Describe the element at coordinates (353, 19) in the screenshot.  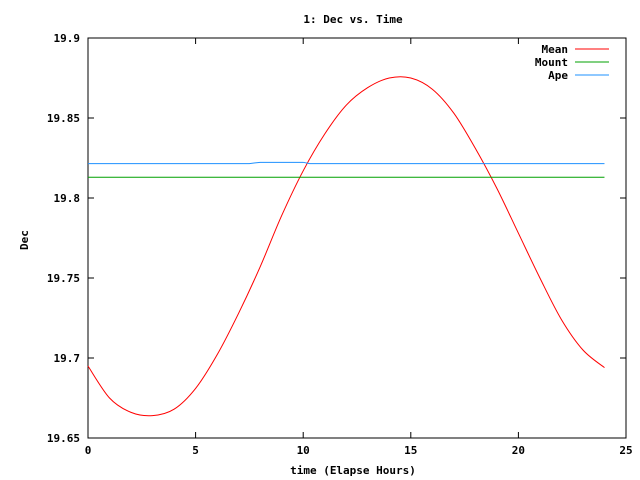
I see `chart-title: 1: Dec vs. Time` at that location.